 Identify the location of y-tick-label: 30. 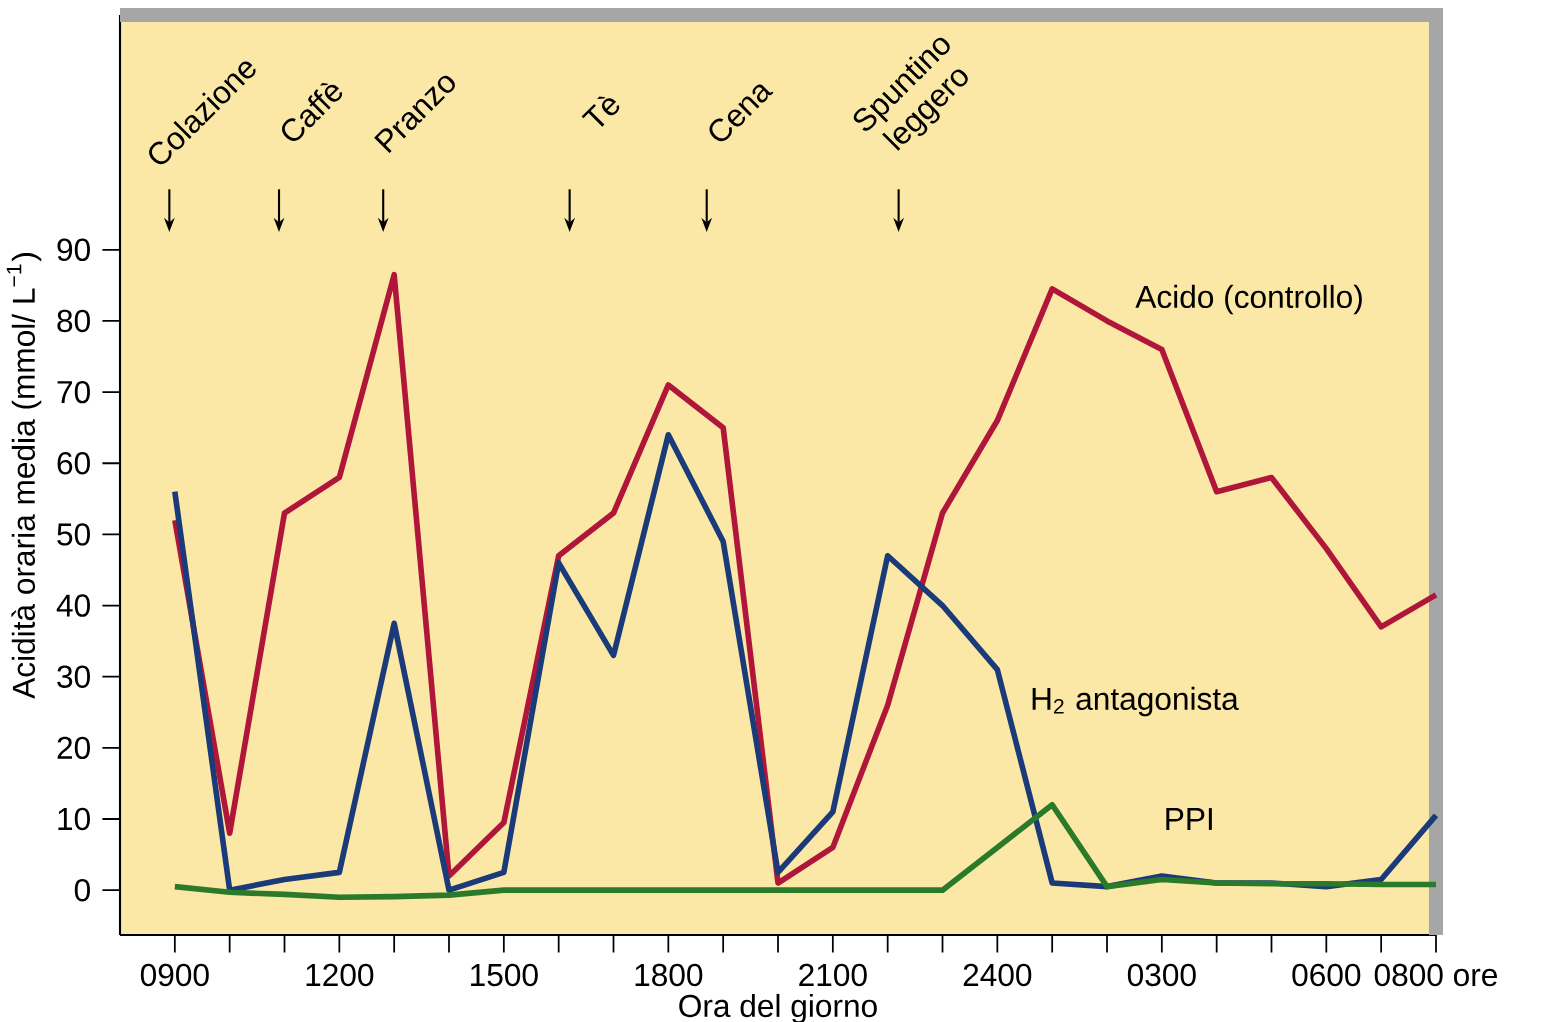
(73, 676).